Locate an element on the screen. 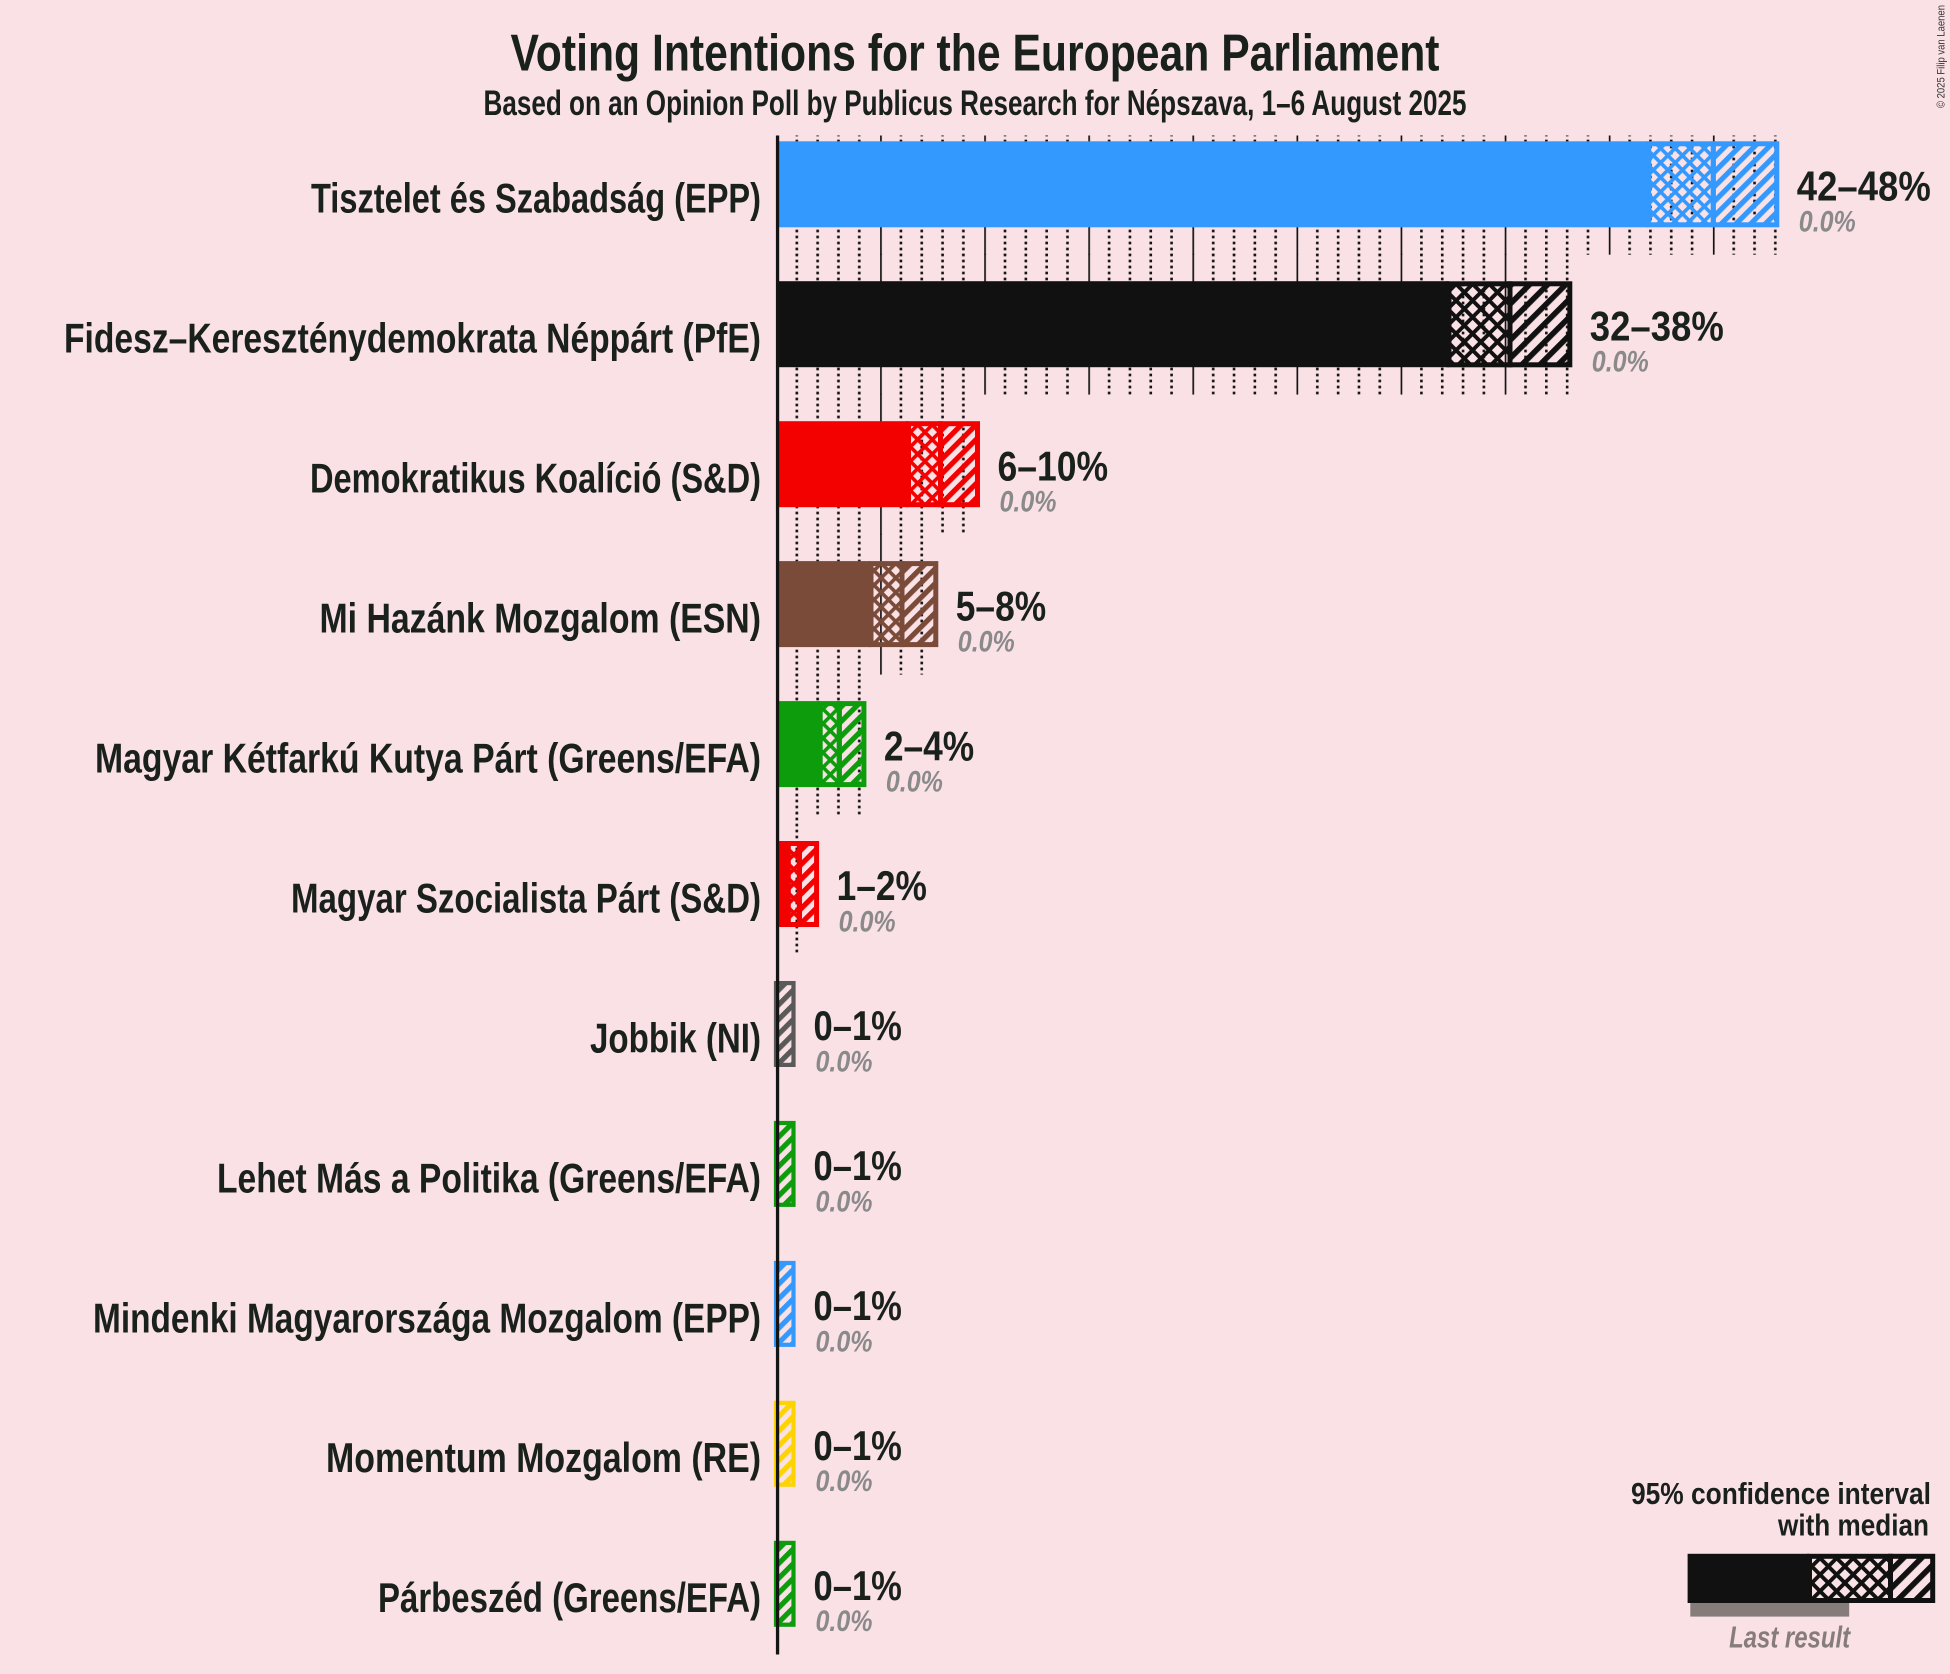 The height and width of the screenshot is (1674, 1950). svg-text:Magyar Kétfarkú Kutya Párt (Gr: Magyar Kétfarkú Kutya Párt (Greens/EFA) is located at coordinates (428, 758).